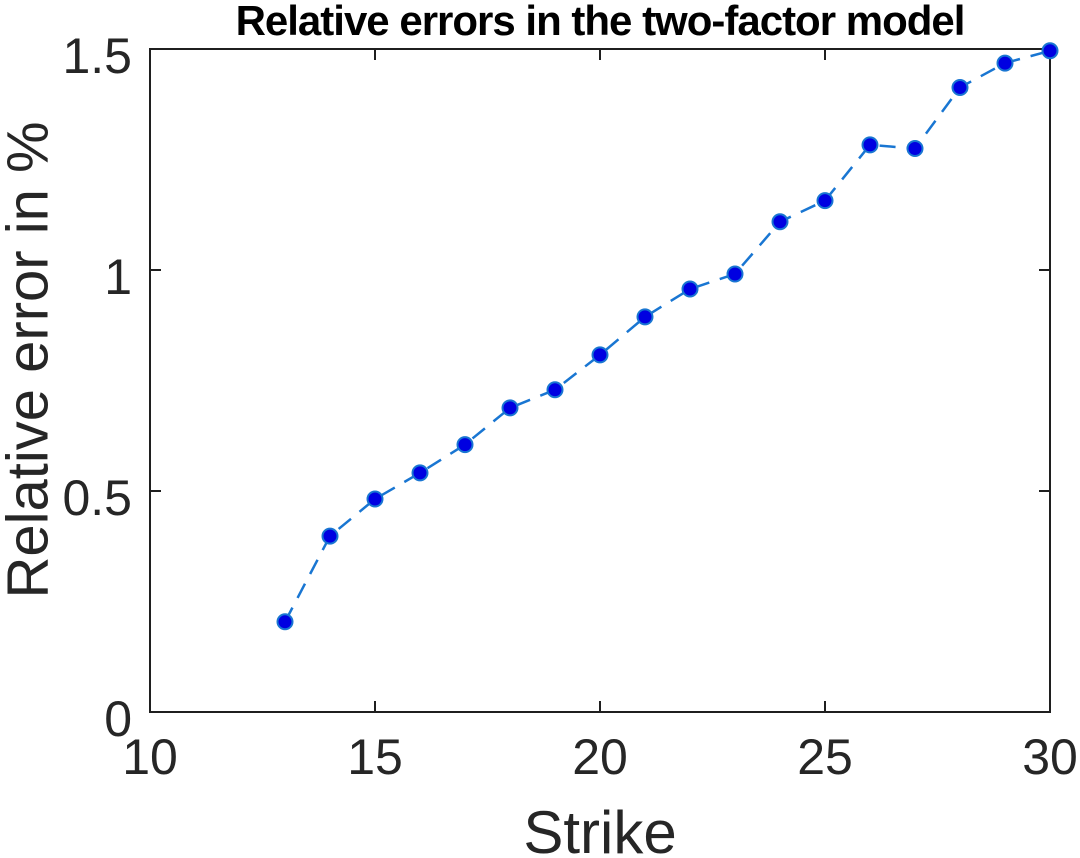 Image resolution: width=1080 pixels, height=858 pixels. I want to click on x-tick-label: 25, so click(825, 757).